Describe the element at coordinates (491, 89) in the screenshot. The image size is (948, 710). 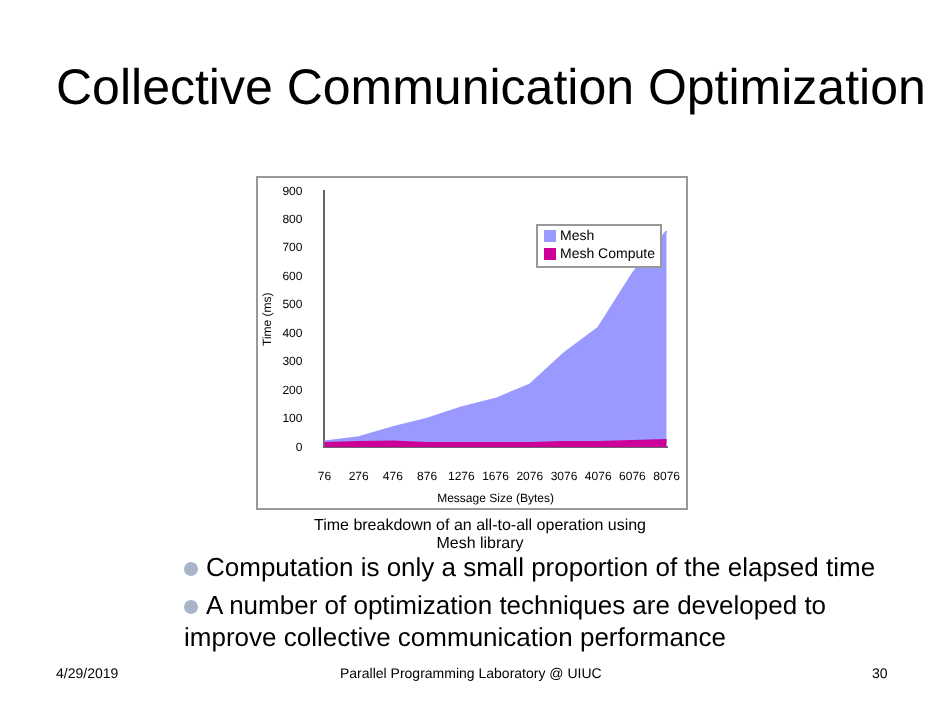
I see `chart-title: Collective Communication Optimization` at that location.